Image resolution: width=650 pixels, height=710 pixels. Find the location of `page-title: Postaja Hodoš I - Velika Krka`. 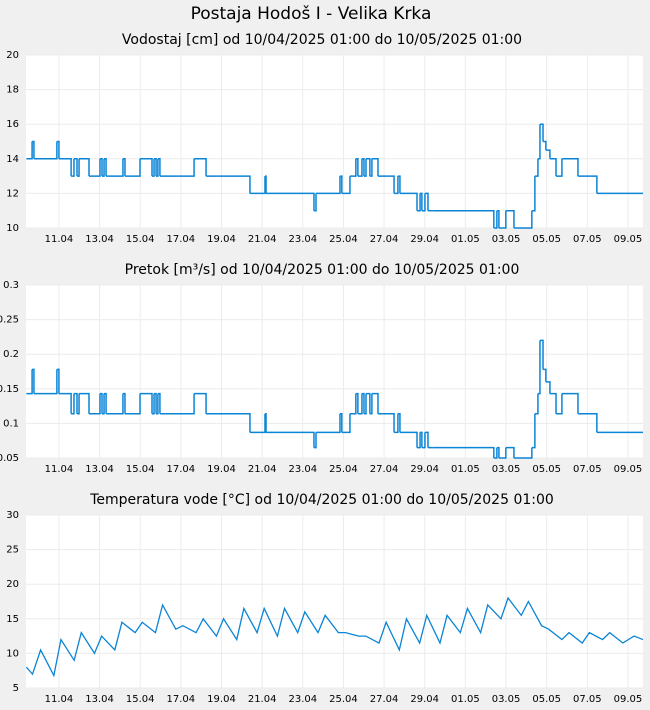

page-title: Postaja Hodoš I - Velika Krka is located at coordinates (311, 14).